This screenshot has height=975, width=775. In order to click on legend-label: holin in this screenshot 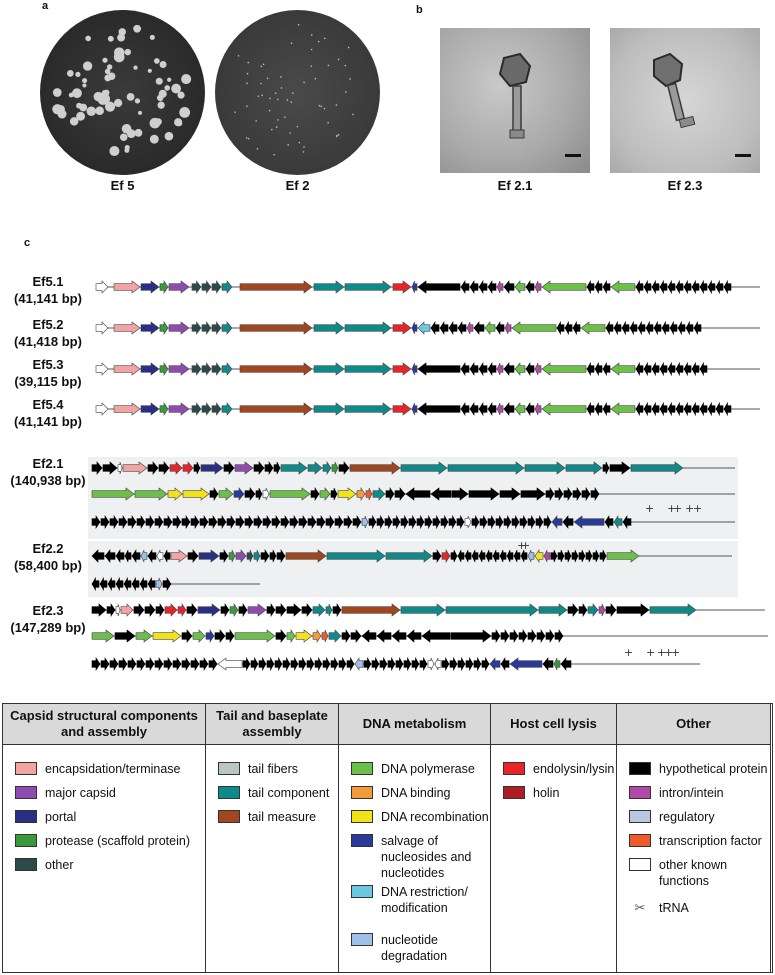, I will do `click(546, 793)`.